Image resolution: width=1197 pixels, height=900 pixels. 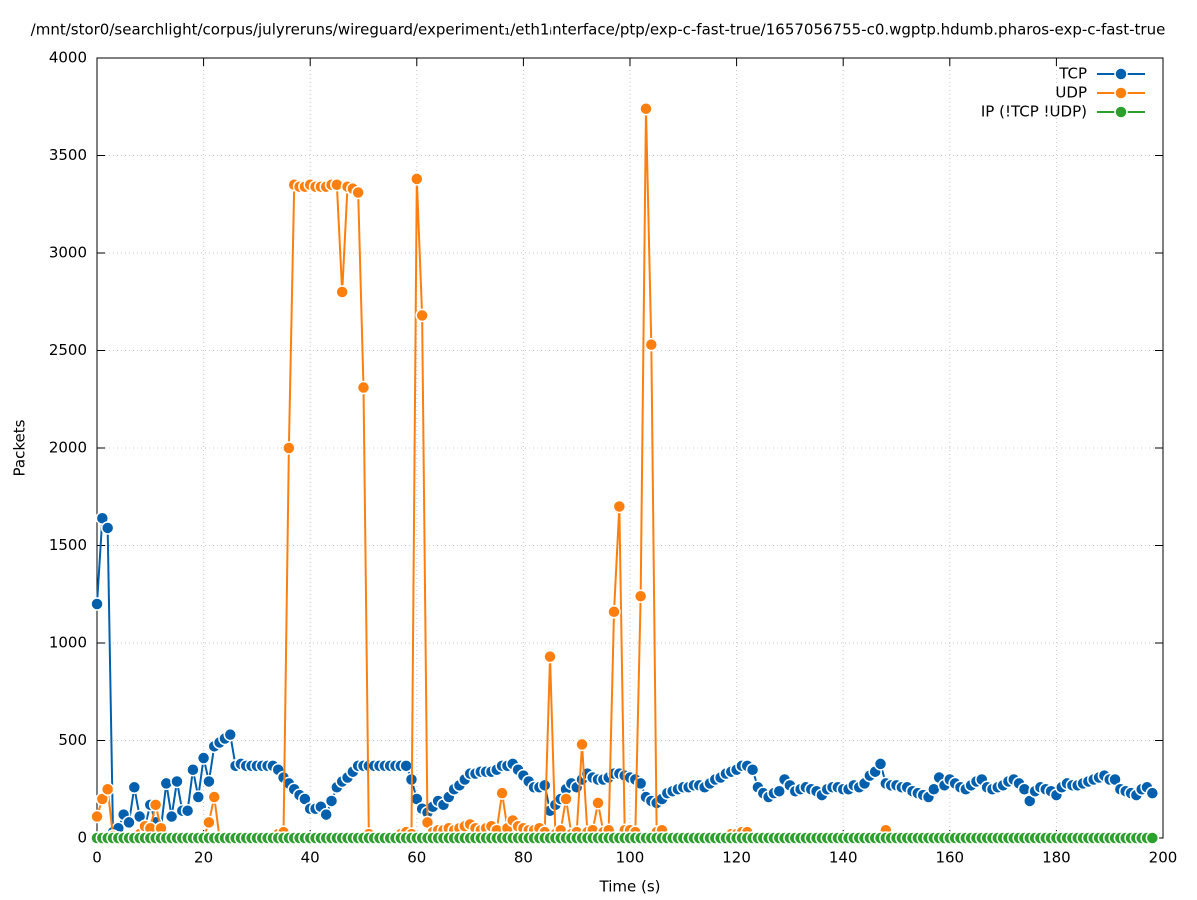 What do you see at coordinates (949, 858) in the screenshot?
I see `x-tick-label: 160` at bounding box center [949, 858].